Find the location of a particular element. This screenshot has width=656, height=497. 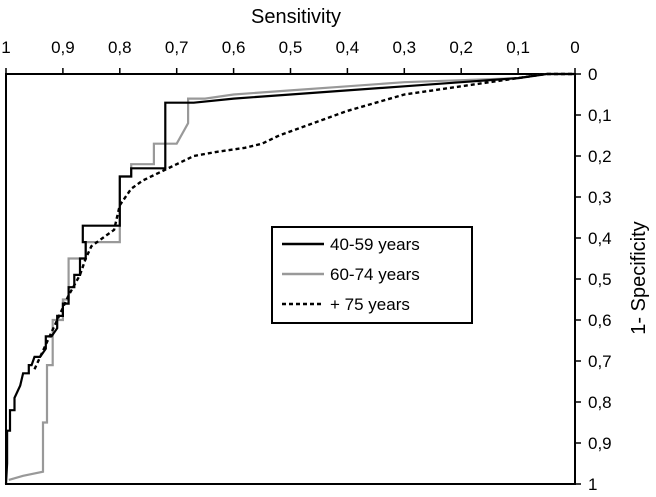

legend-label: 40-59 years is located at coordinates (375, 244).